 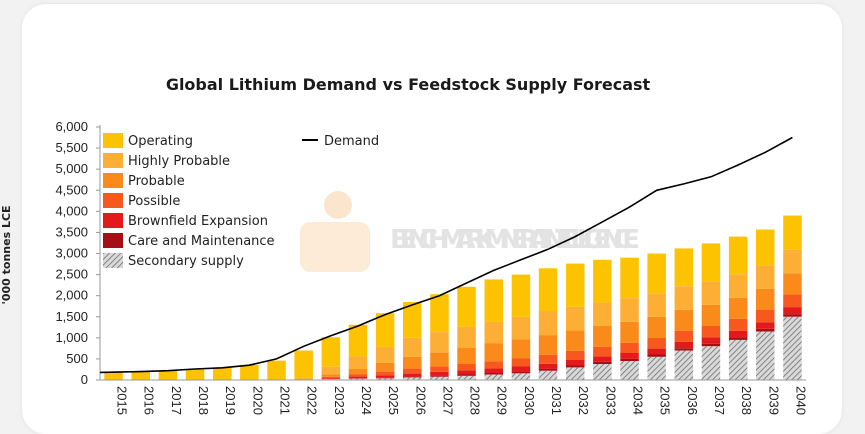 What do you see at coordinates (656, 352) in the screenshot?
I see `bar-brownfield-expansion-2035` at bounding box center [656, 352].